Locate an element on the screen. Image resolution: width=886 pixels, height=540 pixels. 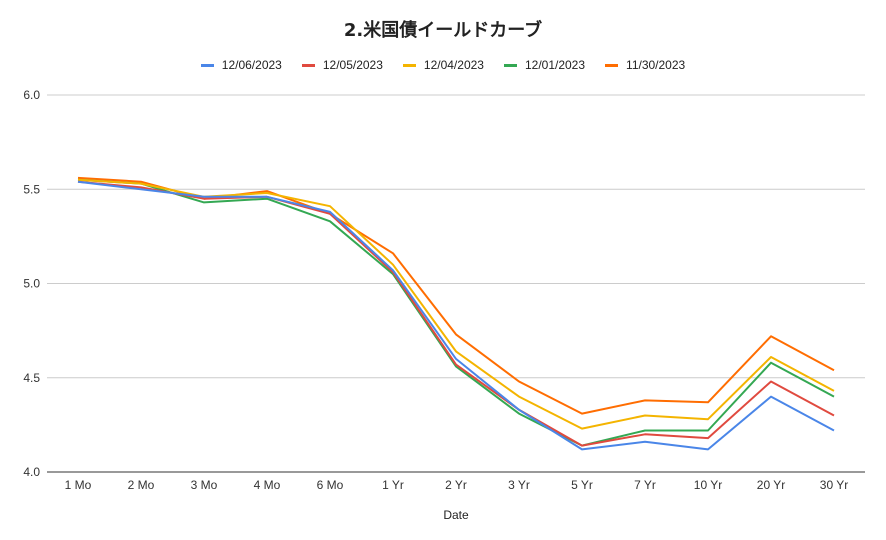
legend-label-3: 12/04/2023 is located at coordinates (453, 65).